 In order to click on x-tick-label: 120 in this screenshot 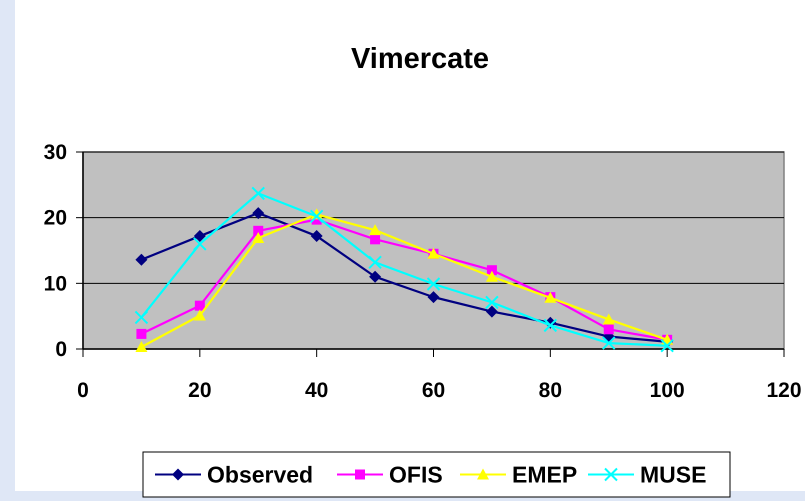, I will do `click(784, 390)`.